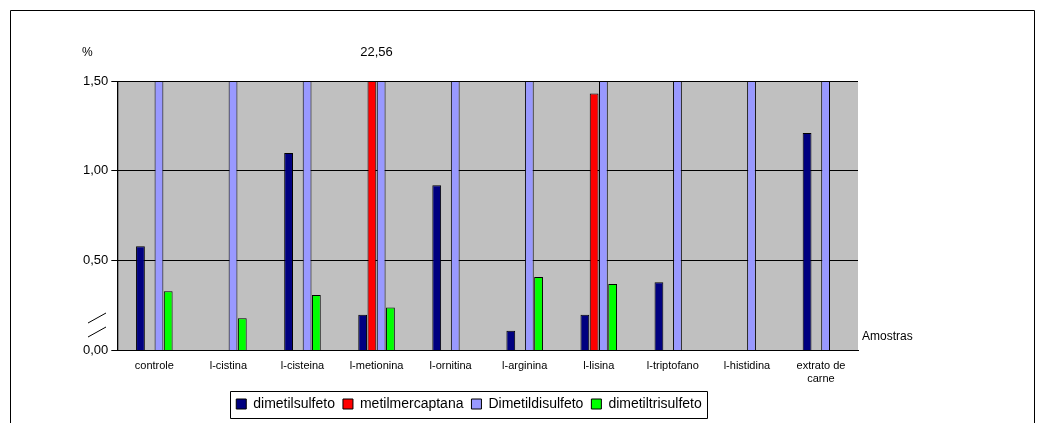  Describe the element at coordinates (154, 365) in the screenshot. I see `x-tick-label: controle` at that location.